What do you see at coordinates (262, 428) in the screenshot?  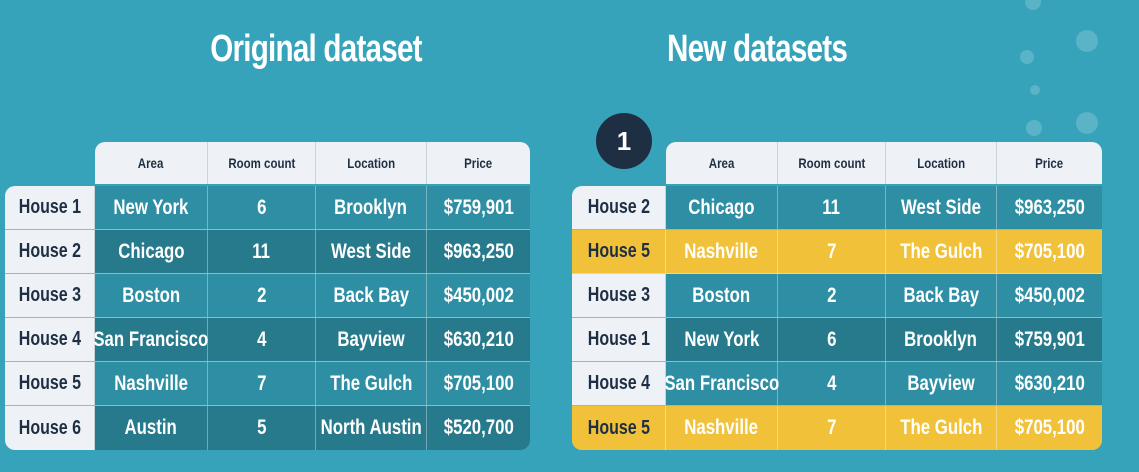 I see `cell-room-count: 5` at bounding box center [262, 428].